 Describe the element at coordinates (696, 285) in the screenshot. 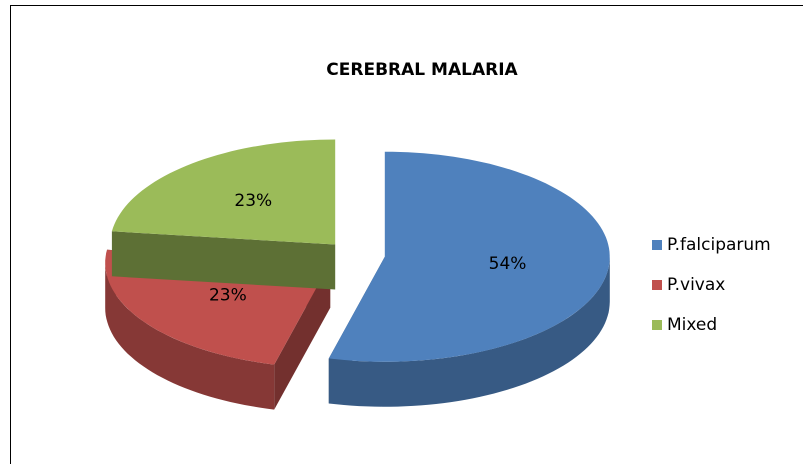

I see `legend-label: P.vivax` at that location.